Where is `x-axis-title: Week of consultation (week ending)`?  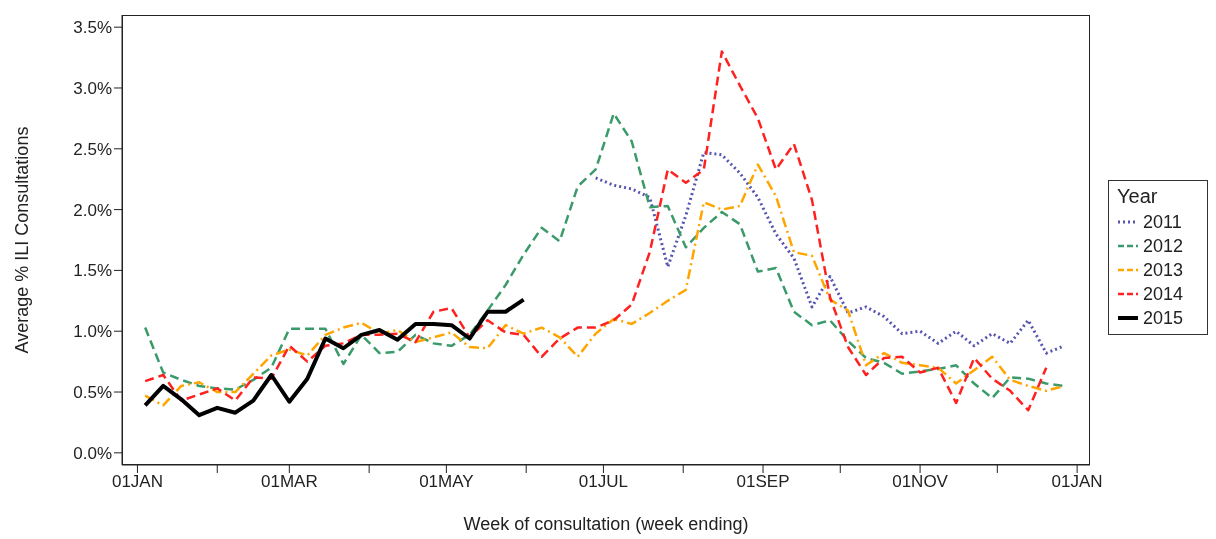
x-axis-title: Week of consultation (week ending) is located at coordinates (606, 524).